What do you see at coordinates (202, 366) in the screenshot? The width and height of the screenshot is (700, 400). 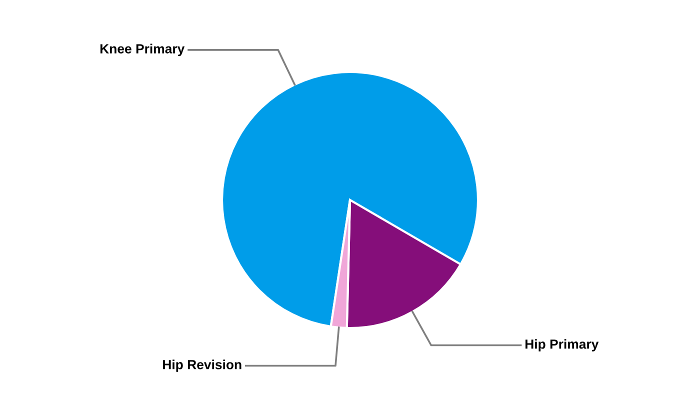 I see `slice-label: Hip Revision` at bounding box center [202, 366].